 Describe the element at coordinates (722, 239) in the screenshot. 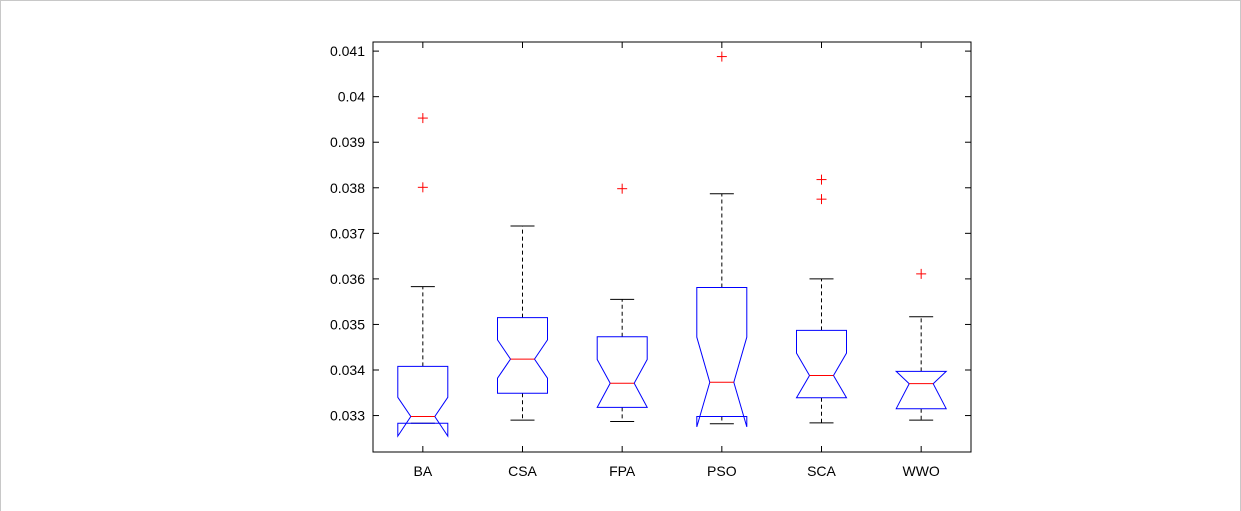

I see `box-pso` at that location.